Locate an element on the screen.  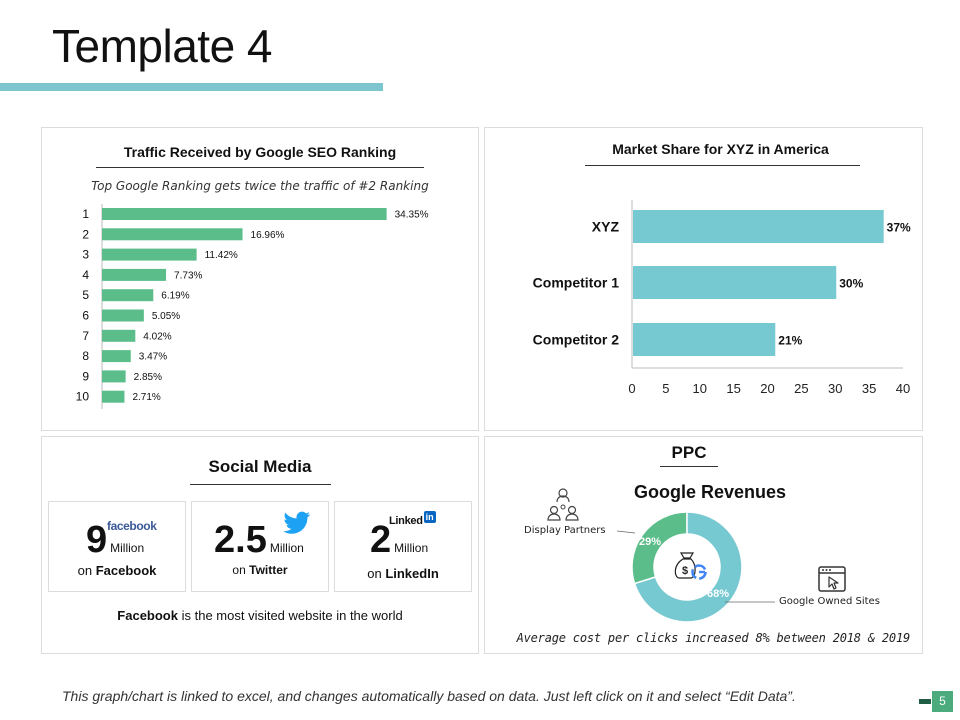
market-x-tick-label: 35 is located at coordinates (869, 388).